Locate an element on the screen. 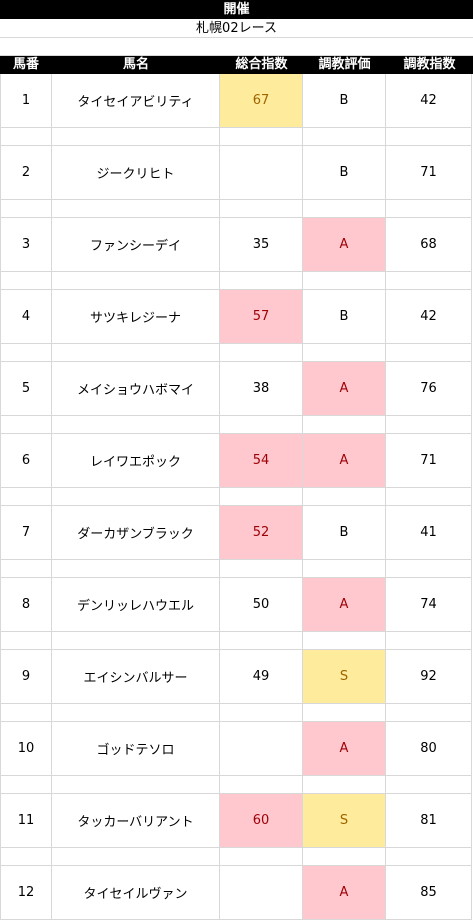 This screenshot has height=920, width=473. horse-number-cell: 6 is located at coordinates (26, 461).